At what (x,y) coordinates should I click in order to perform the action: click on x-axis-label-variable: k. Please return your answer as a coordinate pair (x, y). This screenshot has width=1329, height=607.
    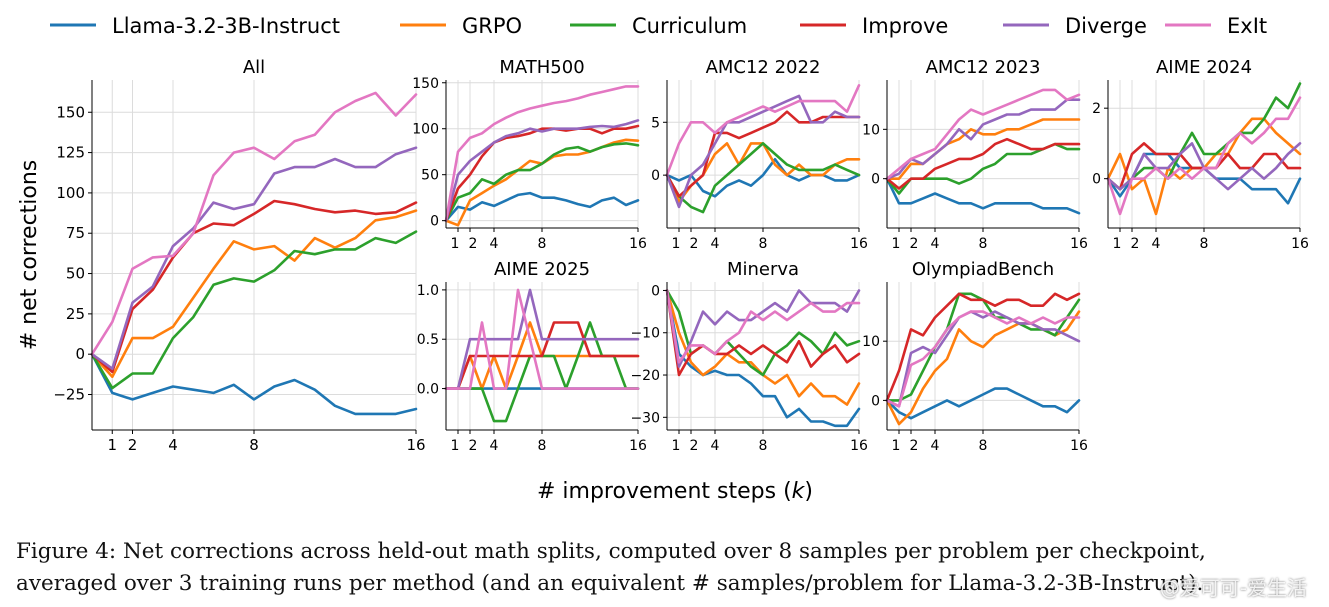
    Looking at the image, I should click on (799, 491).